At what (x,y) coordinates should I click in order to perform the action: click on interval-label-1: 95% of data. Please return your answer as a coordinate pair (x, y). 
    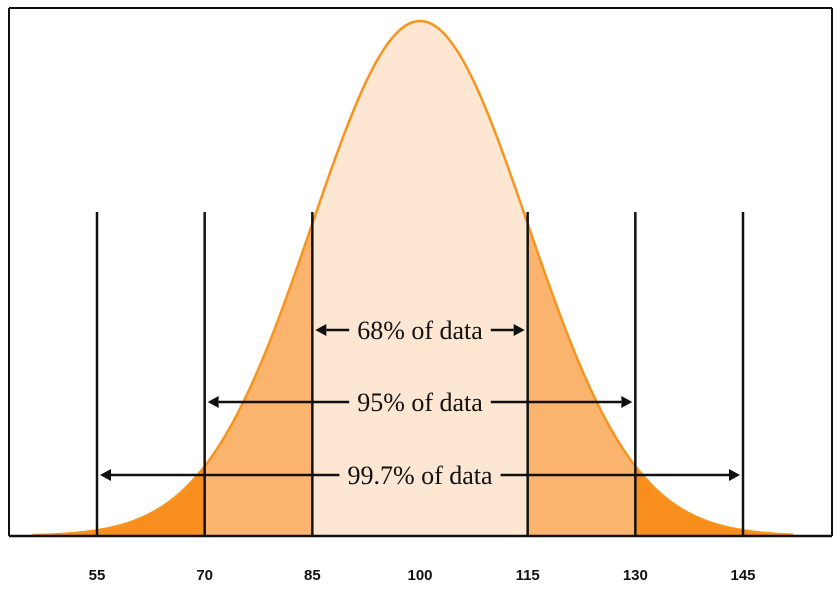
    Looking at the image, I should click on (420, 402).